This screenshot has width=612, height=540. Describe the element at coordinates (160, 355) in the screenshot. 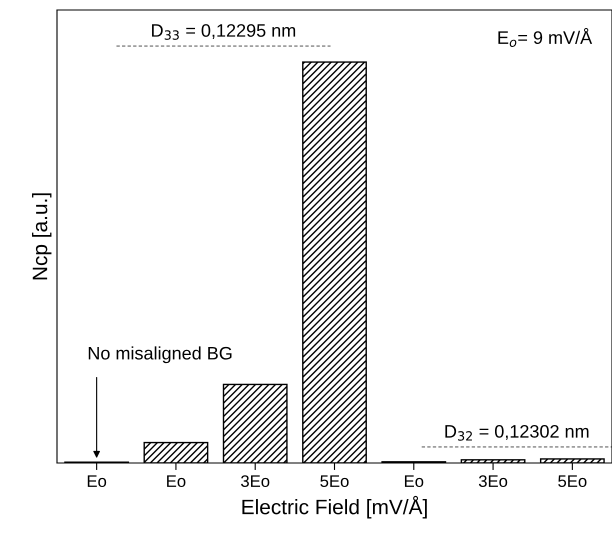

I see `annotation: No misaligned BG` at that location.